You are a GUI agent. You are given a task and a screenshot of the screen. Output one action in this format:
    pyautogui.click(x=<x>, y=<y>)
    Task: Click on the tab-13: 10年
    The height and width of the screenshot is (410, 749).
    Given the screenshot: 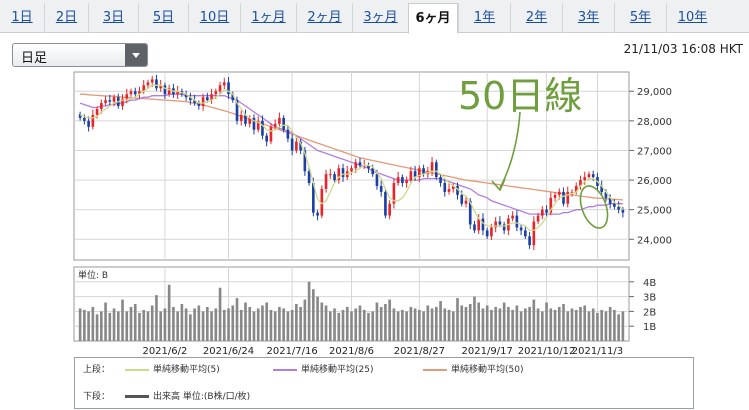 What is the action you would take?
    pyautogui.click(x=692, y=18)
    